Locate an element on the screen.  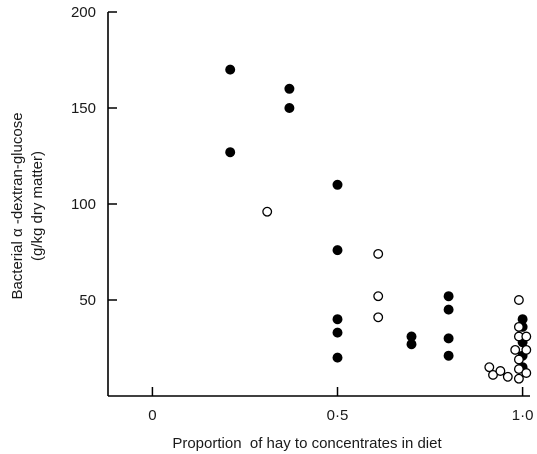
y-tick-label: 100 is located at coordinates (83, 204).